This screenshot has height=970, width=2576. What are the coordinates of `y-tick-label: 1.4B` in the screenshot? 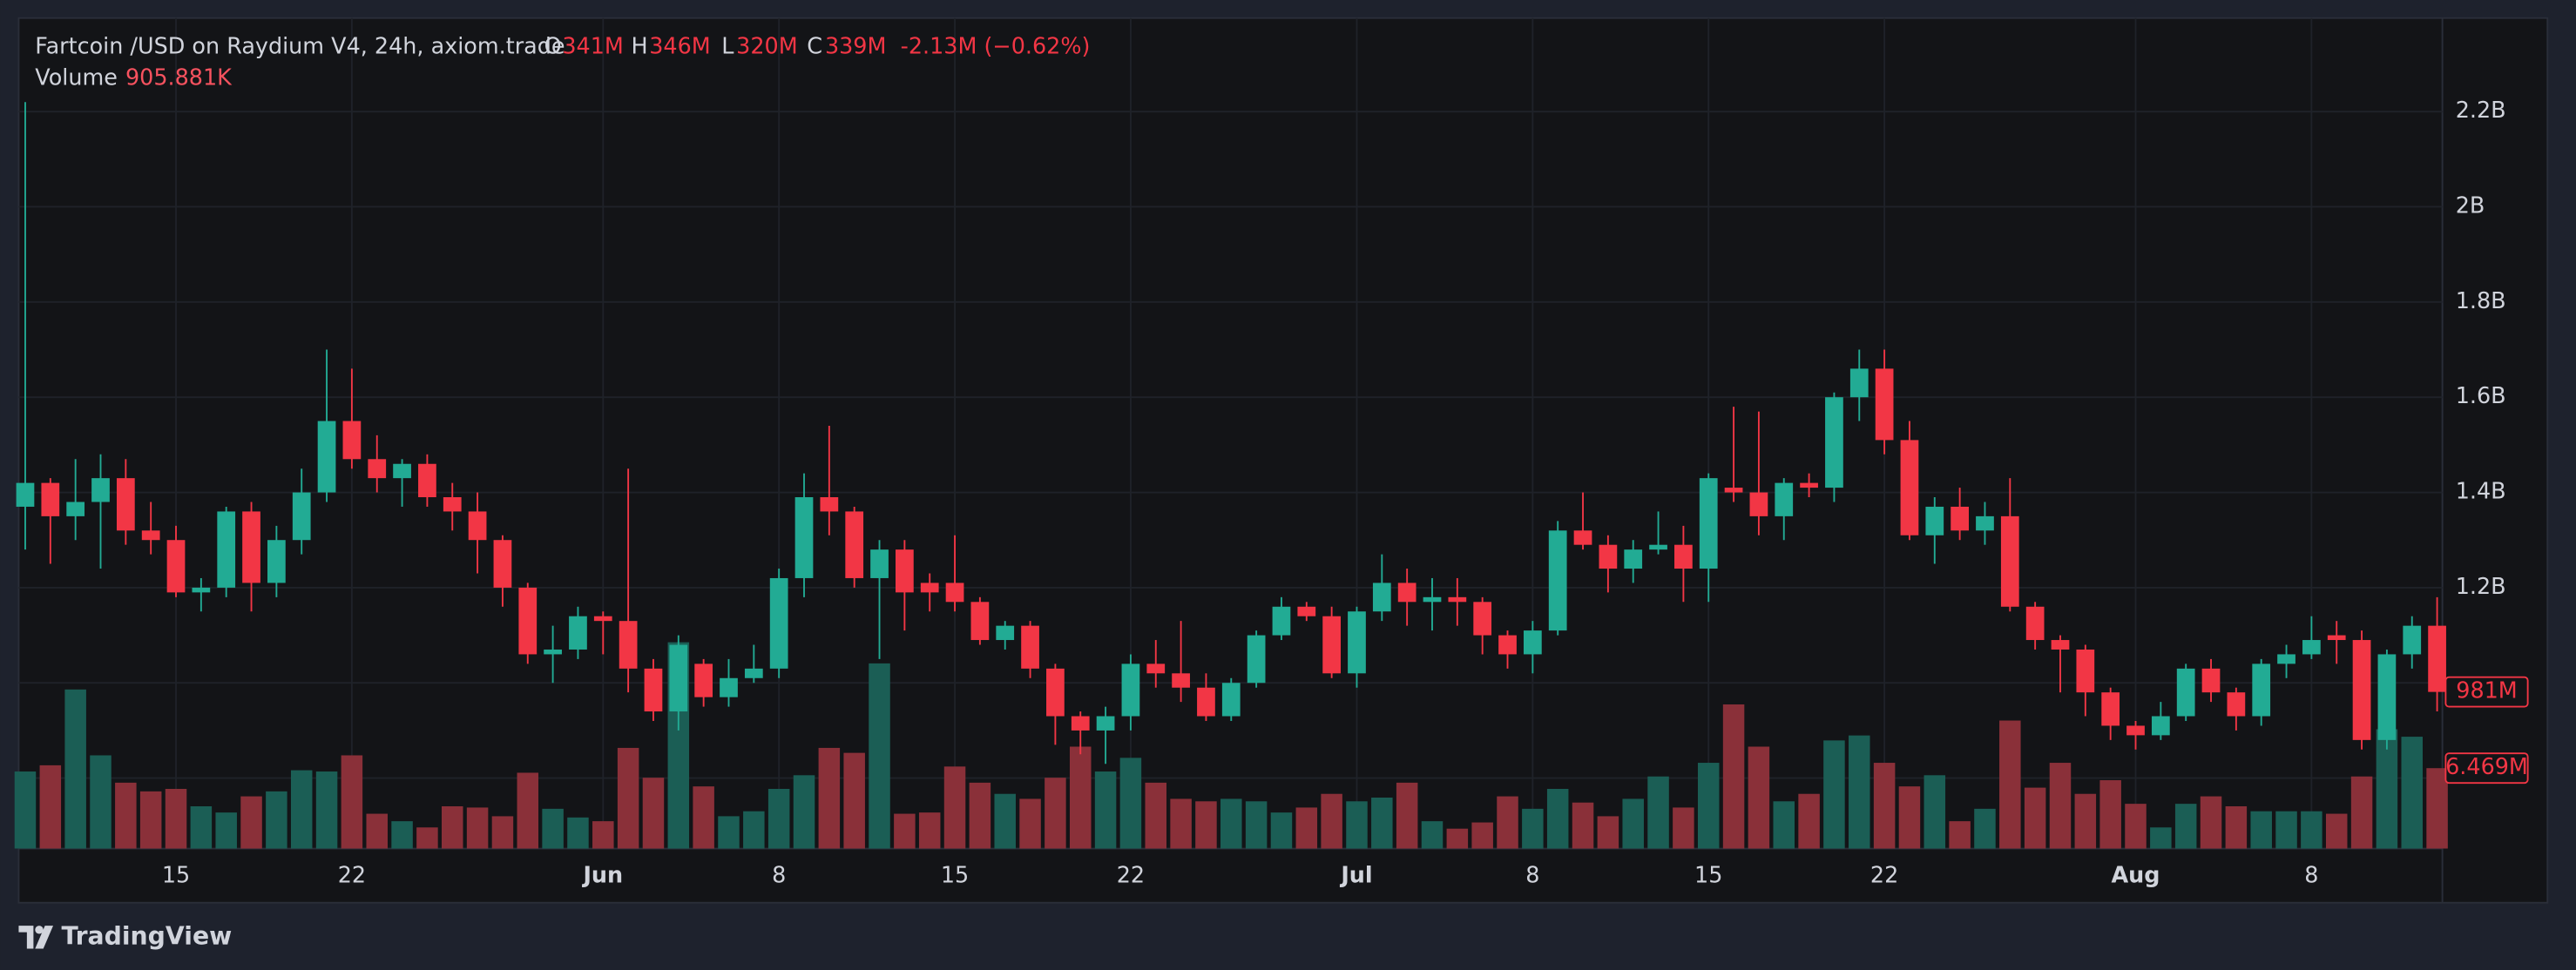 It's located at (2481, 491).